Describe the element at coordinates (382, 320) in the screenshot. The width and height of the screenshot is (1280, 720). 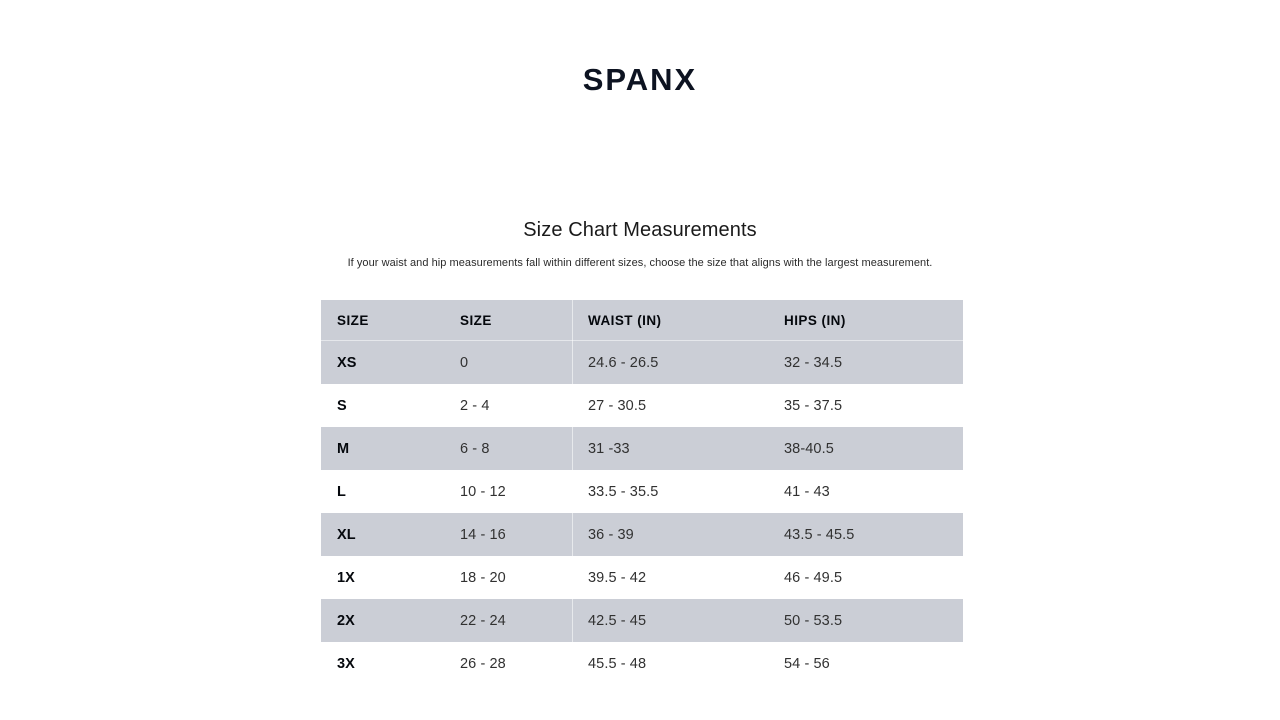
I see `column-header-size-letter: SIZE` at that location.